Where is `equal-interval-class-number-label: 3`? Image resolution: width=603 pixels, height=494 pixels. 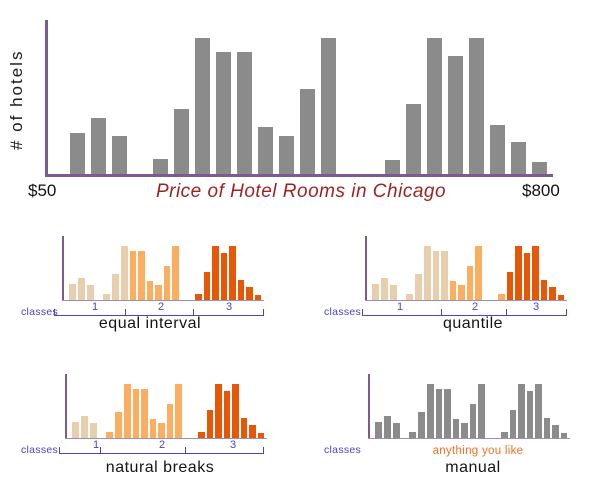
equal-interval-class-number-label: 3 is located at coordinates (229, 307).